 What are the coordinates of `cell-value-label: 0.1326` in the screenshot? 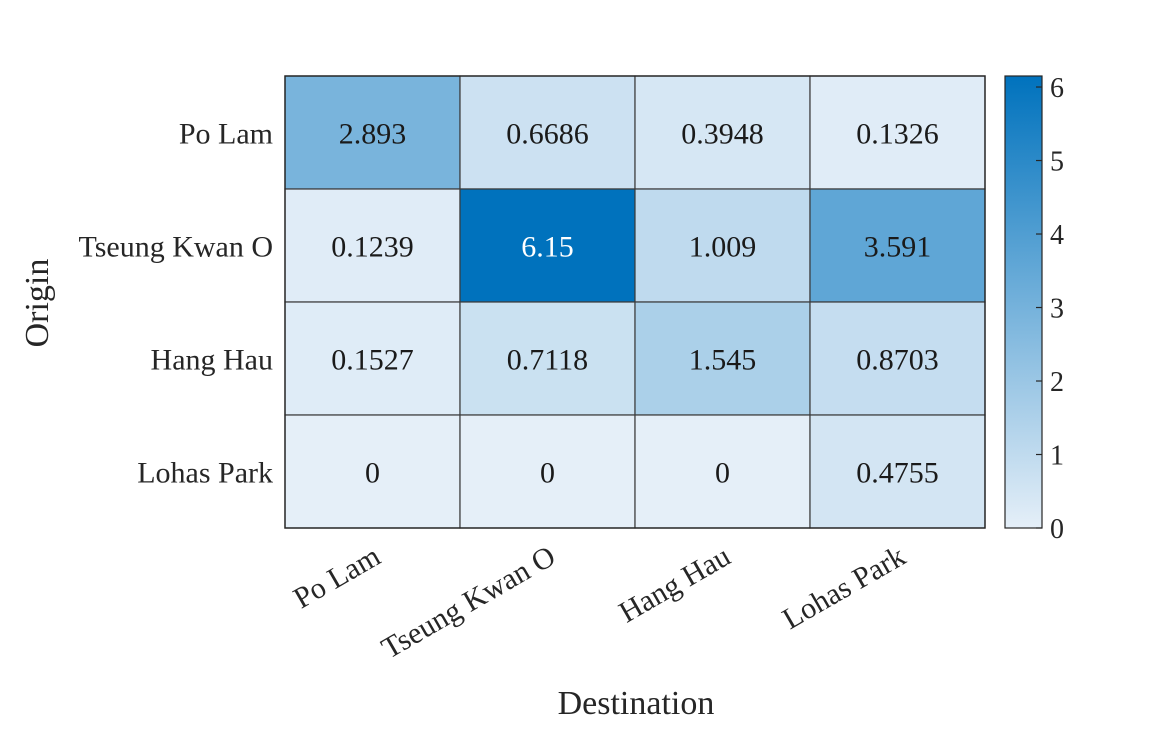 It's located at (897, 134).